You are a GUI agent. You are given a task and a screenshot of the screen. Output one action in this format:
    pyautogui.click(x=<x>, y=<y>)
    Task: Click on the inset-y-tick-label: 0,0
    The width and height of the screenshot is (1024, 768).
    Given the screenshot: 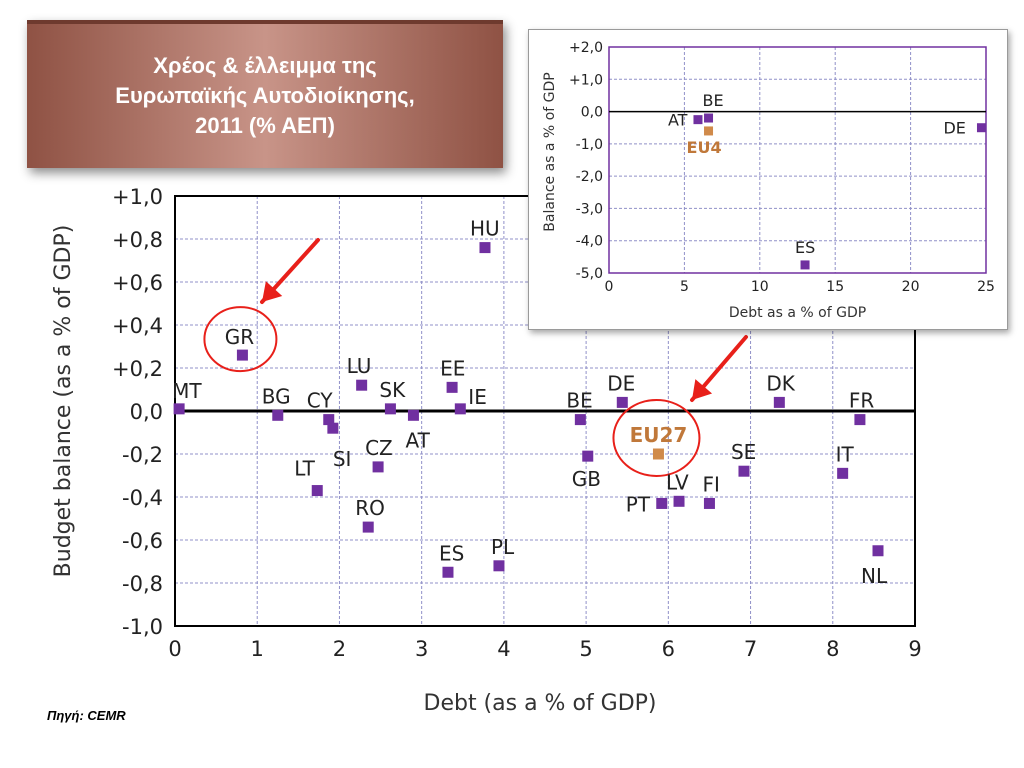 What is the action you would take?
    pyautogui.click(x=592, y=113)
    